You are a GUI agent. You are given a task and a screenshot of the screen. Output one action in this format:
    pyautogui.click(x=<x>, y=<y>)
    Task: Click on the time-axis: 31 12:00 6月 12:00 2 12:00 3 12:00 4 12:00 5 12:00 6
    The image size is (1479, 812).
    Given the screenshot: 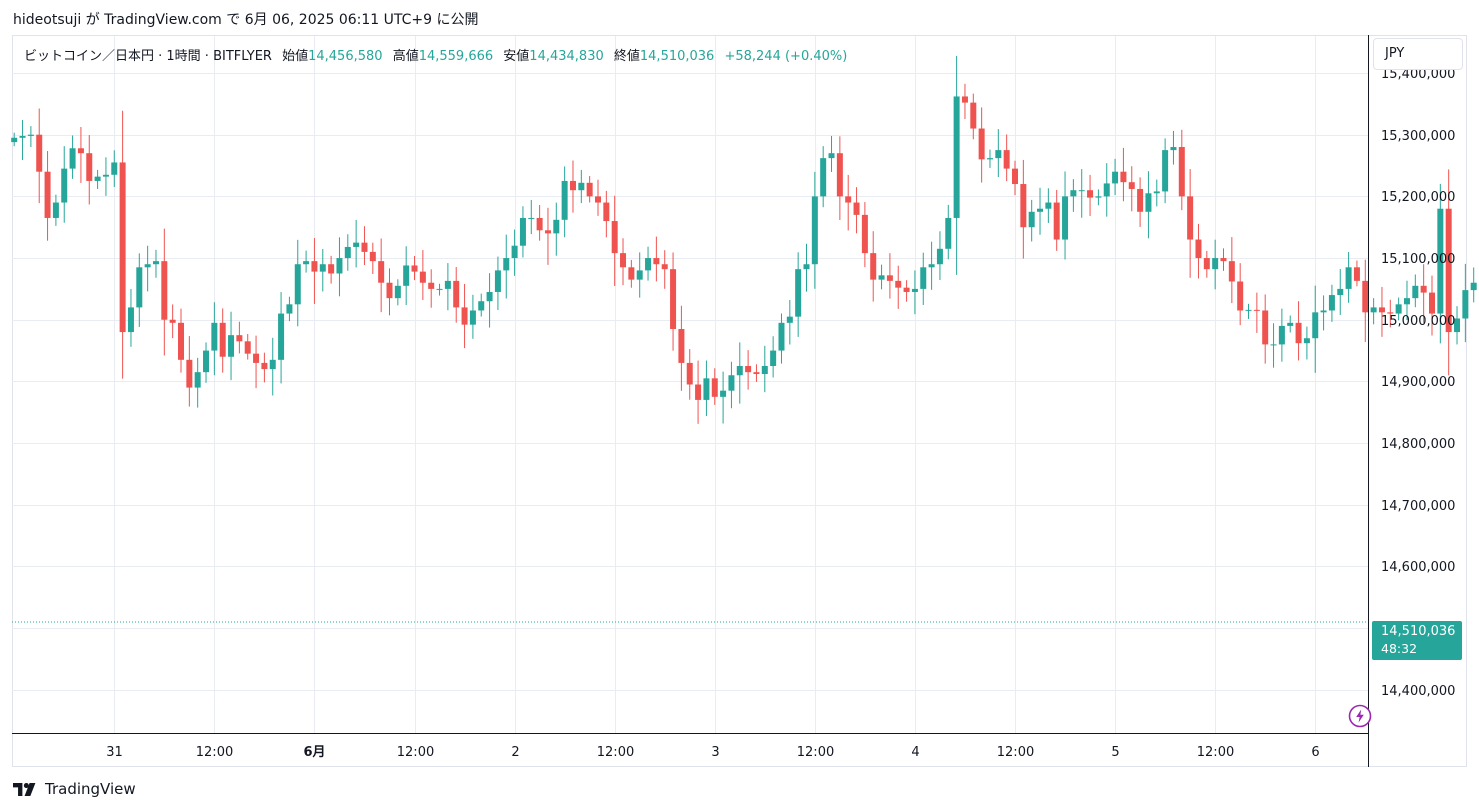 What is the action you would take?
    pyautogui.click(x=712, y=752)
    